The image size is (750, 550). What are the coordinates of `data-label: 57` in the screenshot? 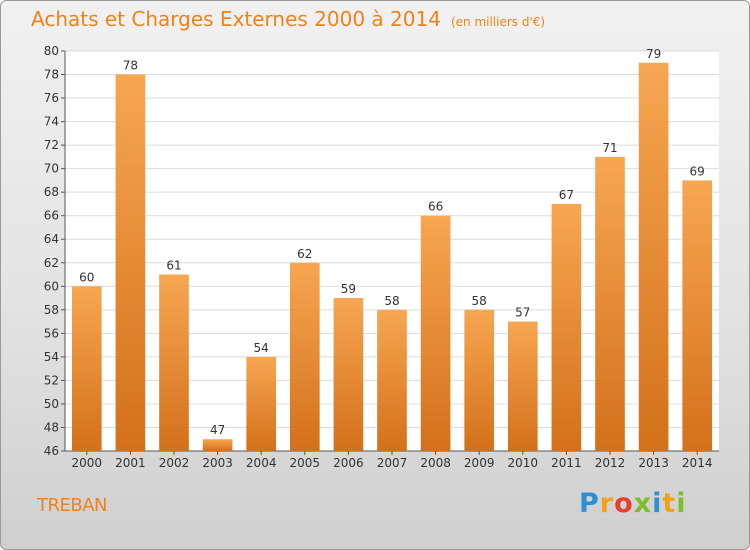 It's located at (522, 313).